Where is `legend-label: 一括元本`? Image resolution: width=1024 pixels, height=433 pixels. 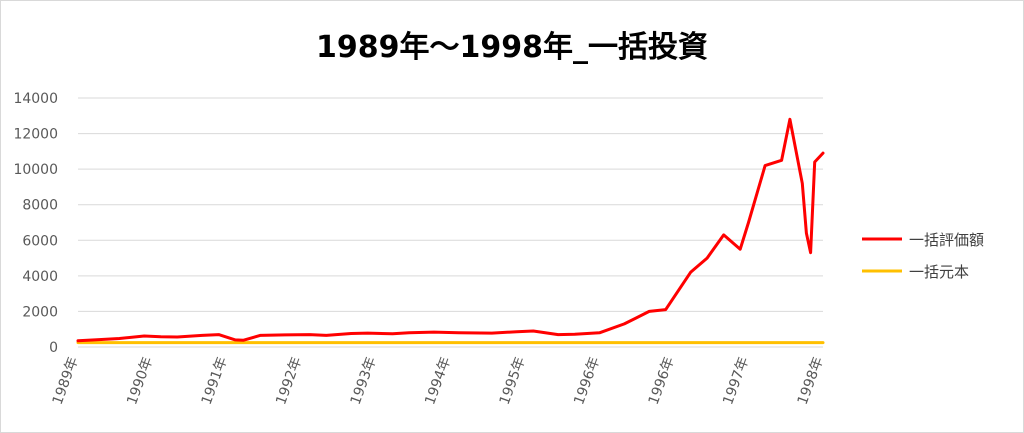 legend-label: 一括元本 is located at coordinates (939, 272).